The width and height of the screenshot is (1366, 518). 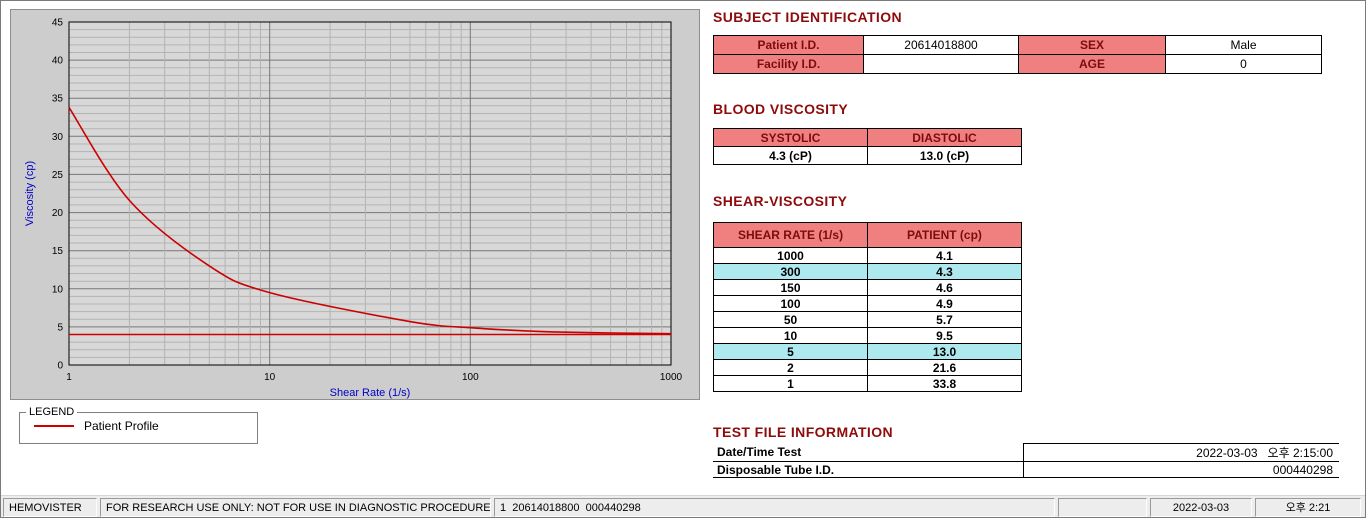 I want to click on svg-text: 20, so click(x=58, y=213).